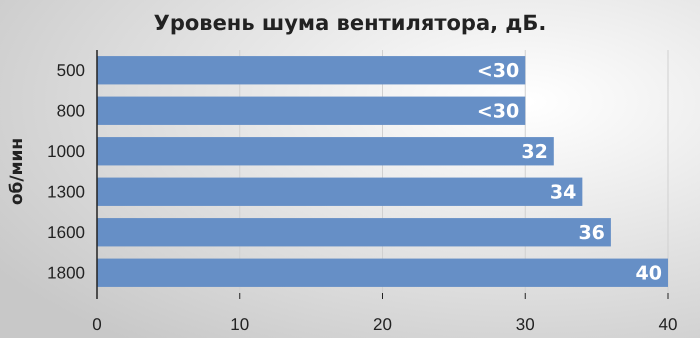  I want to click on x-tick-label: 20, so click(382, 324).